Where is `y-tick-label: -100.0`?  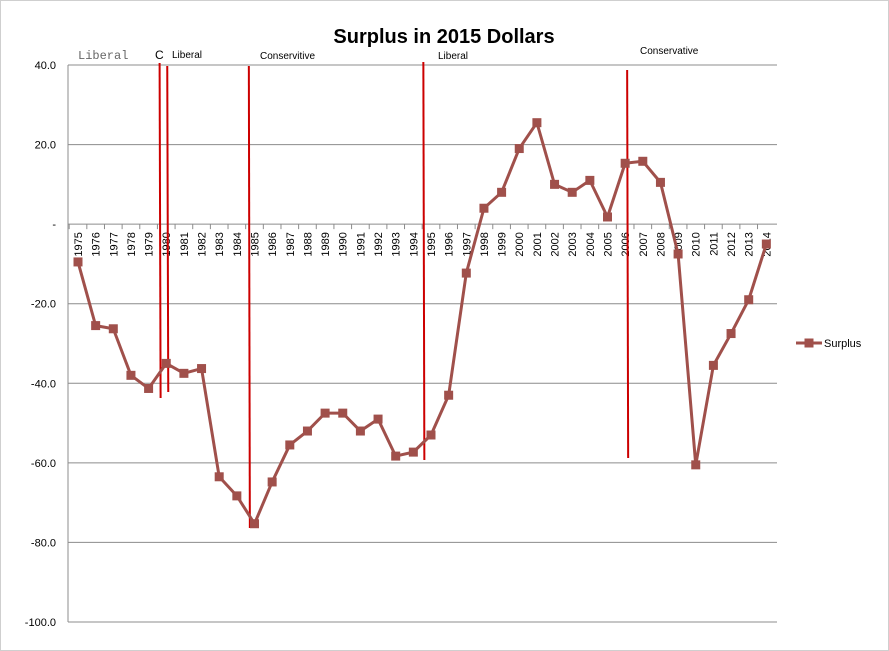
y-tick-label: -100.0 is located at coordinates (40, 623).